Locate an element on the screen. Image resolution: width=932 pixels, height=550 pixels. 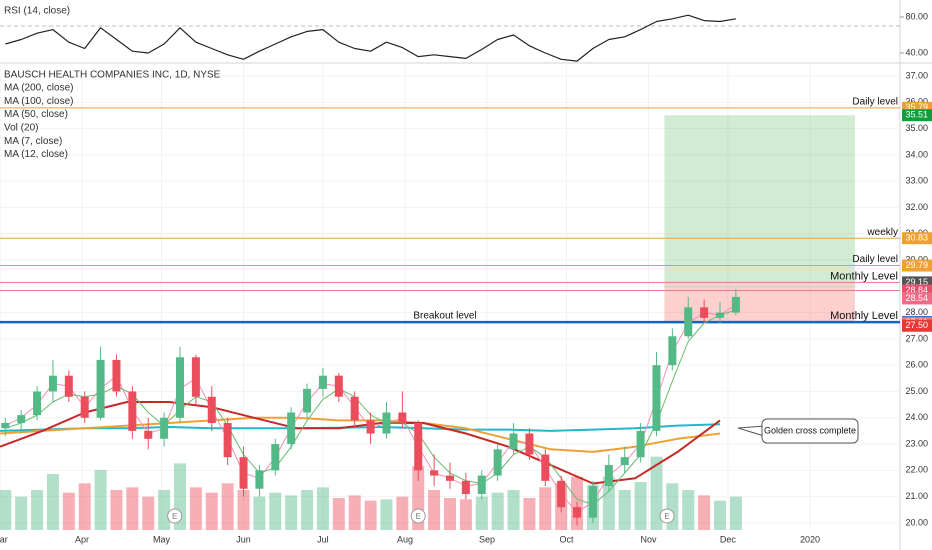
y-tick-label: 24.00 is located at coordinates (916, 417).